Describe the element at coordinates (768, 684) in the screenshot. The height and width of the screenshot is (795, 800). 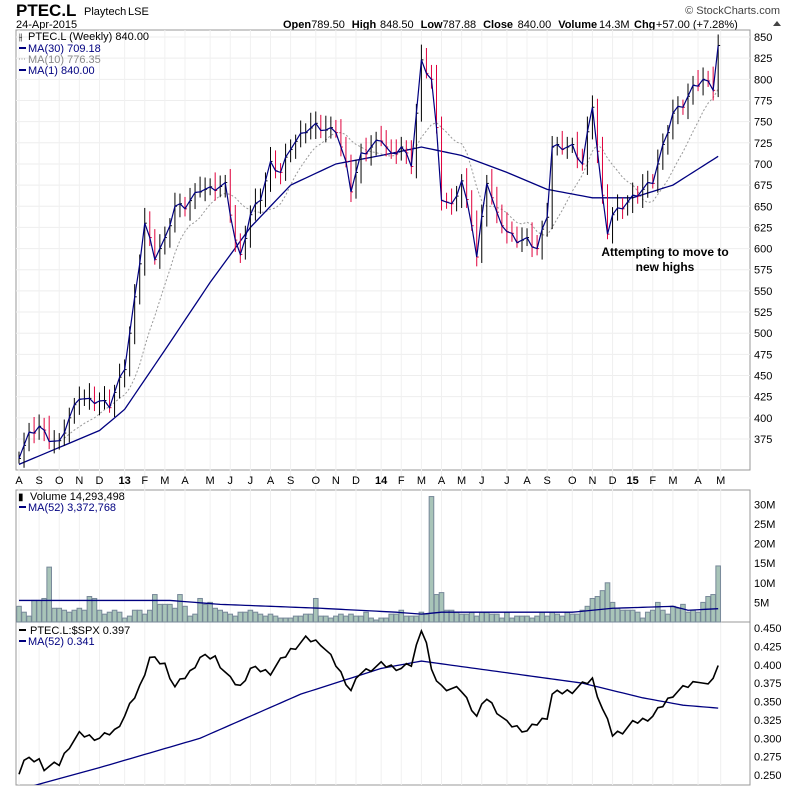
I see `ratio-tick-label: 0.375` at that location.